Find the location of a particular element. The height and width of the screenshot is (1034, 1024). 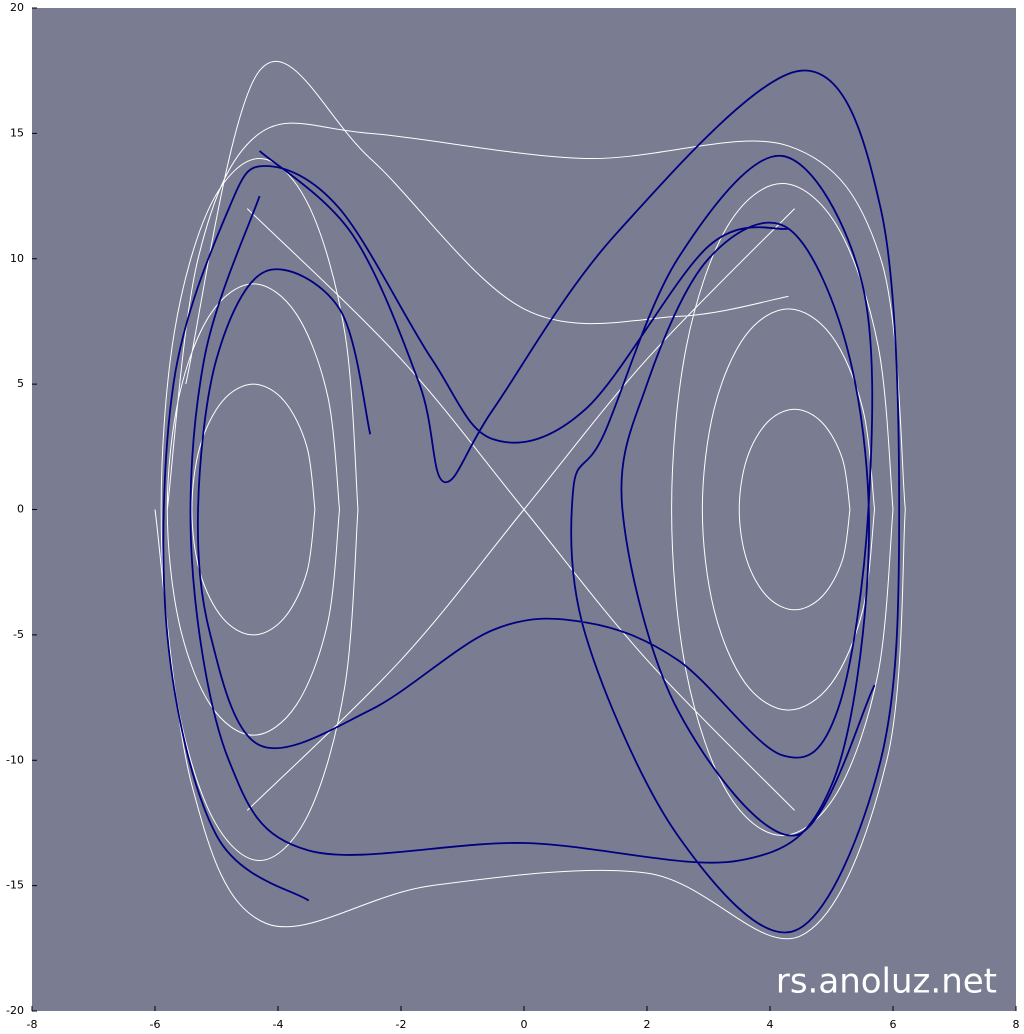

y-tick-label: -10 is located at coordinates (15, 759).